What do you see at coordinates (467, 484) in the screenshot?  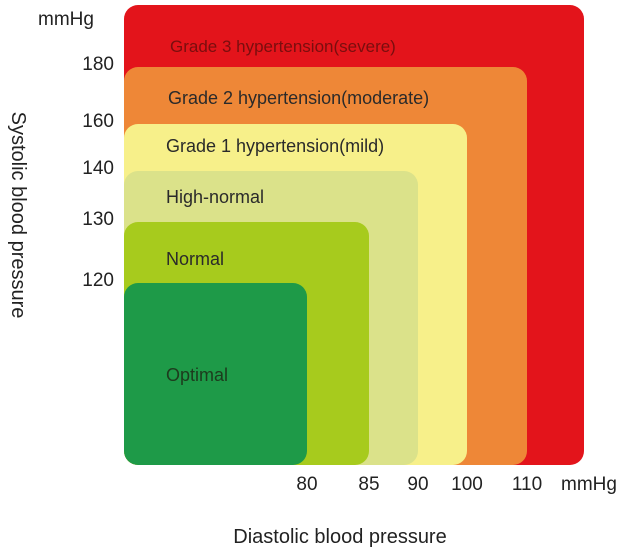 I see `x-tick-100: 100` at bounding box center [467, 484].